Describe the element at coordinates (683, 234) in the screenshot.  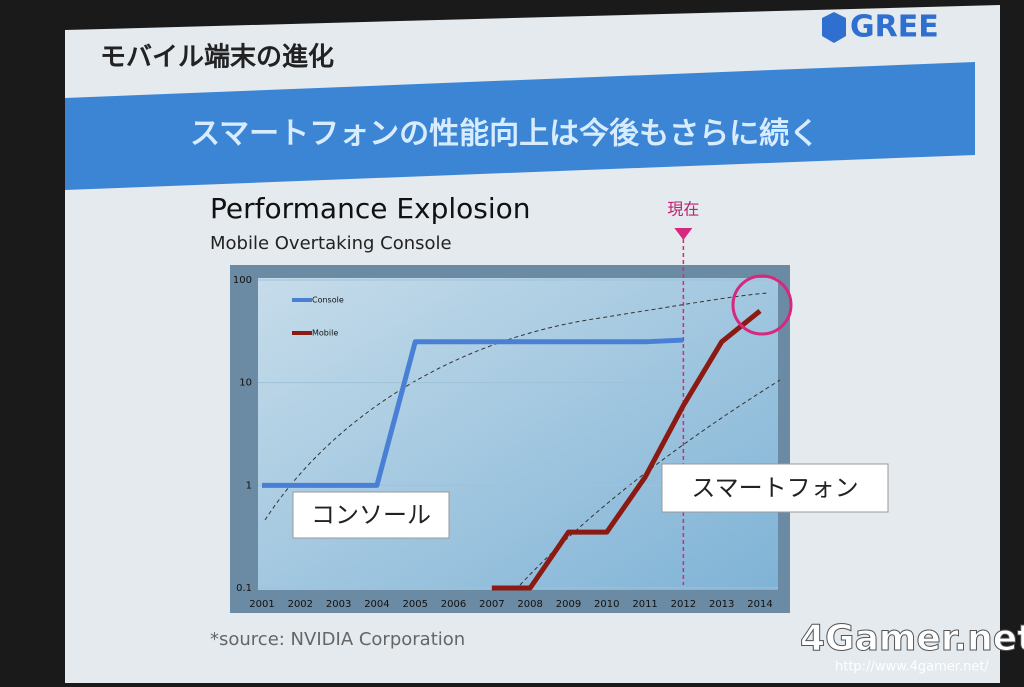
I see `now-marker` at that location.